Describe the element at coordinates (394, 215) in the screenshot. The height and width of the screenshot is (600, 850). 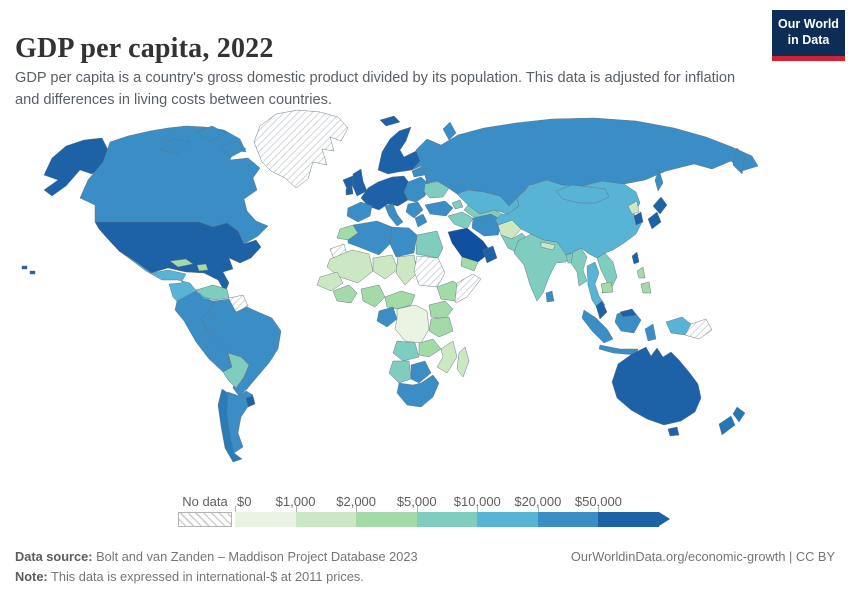
I see `country-italy` at that location.